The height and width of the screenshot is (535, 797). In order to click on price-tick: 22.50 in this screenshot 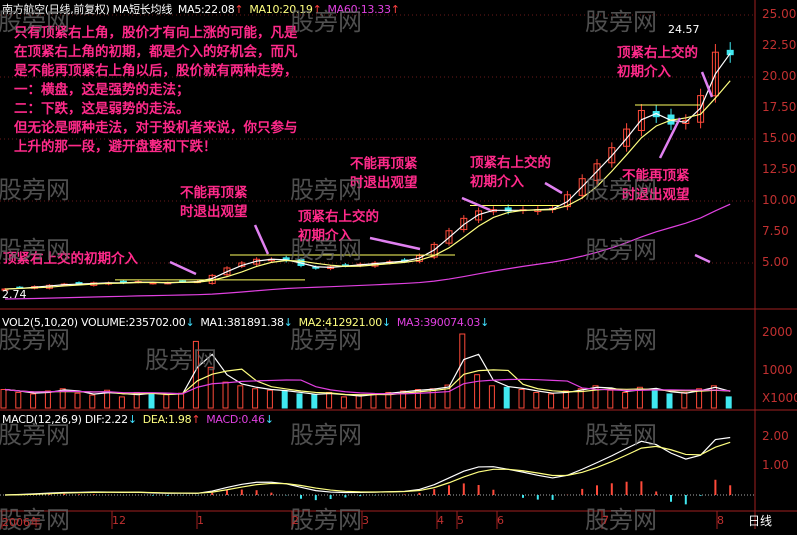, I will do `click(779, 45)`.